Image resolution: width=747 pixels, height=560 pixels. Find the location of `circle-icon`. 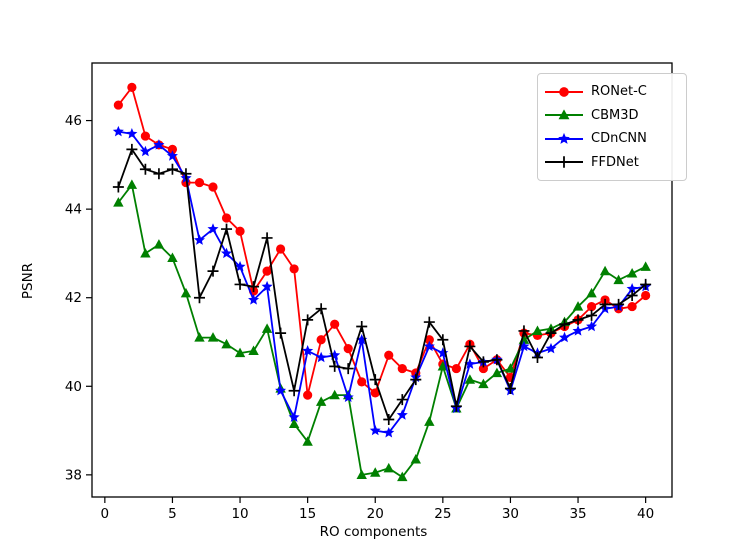

circle-icon is located at coordinates (564, 91).